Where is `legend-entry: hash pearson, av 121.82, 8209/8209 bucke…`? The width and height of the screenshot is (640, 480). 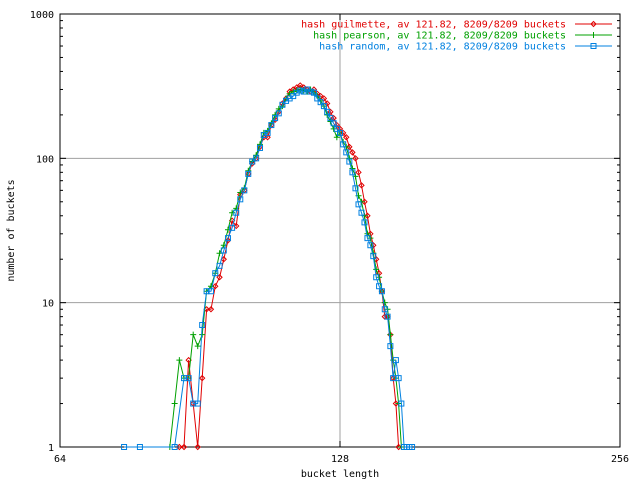
legend-entry: hash pearson, av 121.82, 8209/8209 bucke… is located at coordinates (462, 36).